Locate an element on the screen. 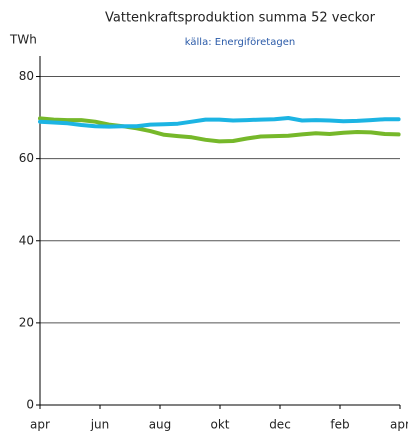 This screenshot has height=438, width=408. x-tick-label: jun is located at coordinates (100, 425).